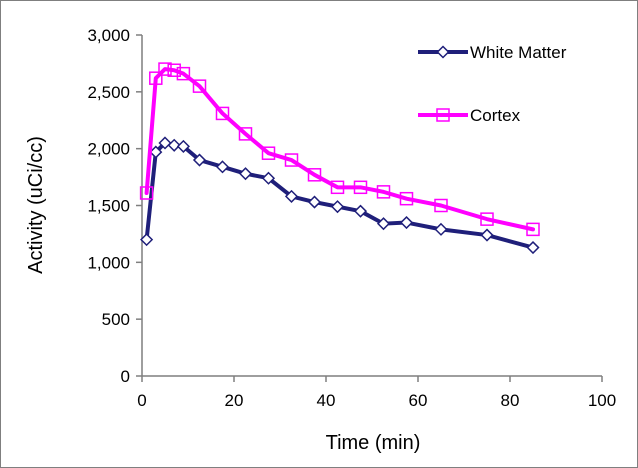  What do you see at coordinates (108, 262) in the screenshot?
I see `y-tick-label: 1,000` at bounding box center [108, 262].